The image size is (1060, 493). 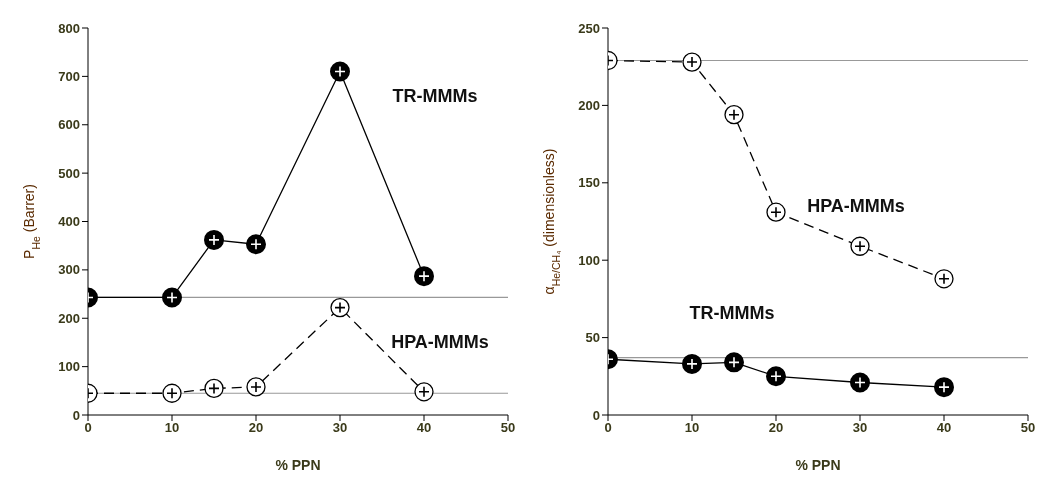 I want to click on y-tick-label: 400, so click(x=69, y=222).